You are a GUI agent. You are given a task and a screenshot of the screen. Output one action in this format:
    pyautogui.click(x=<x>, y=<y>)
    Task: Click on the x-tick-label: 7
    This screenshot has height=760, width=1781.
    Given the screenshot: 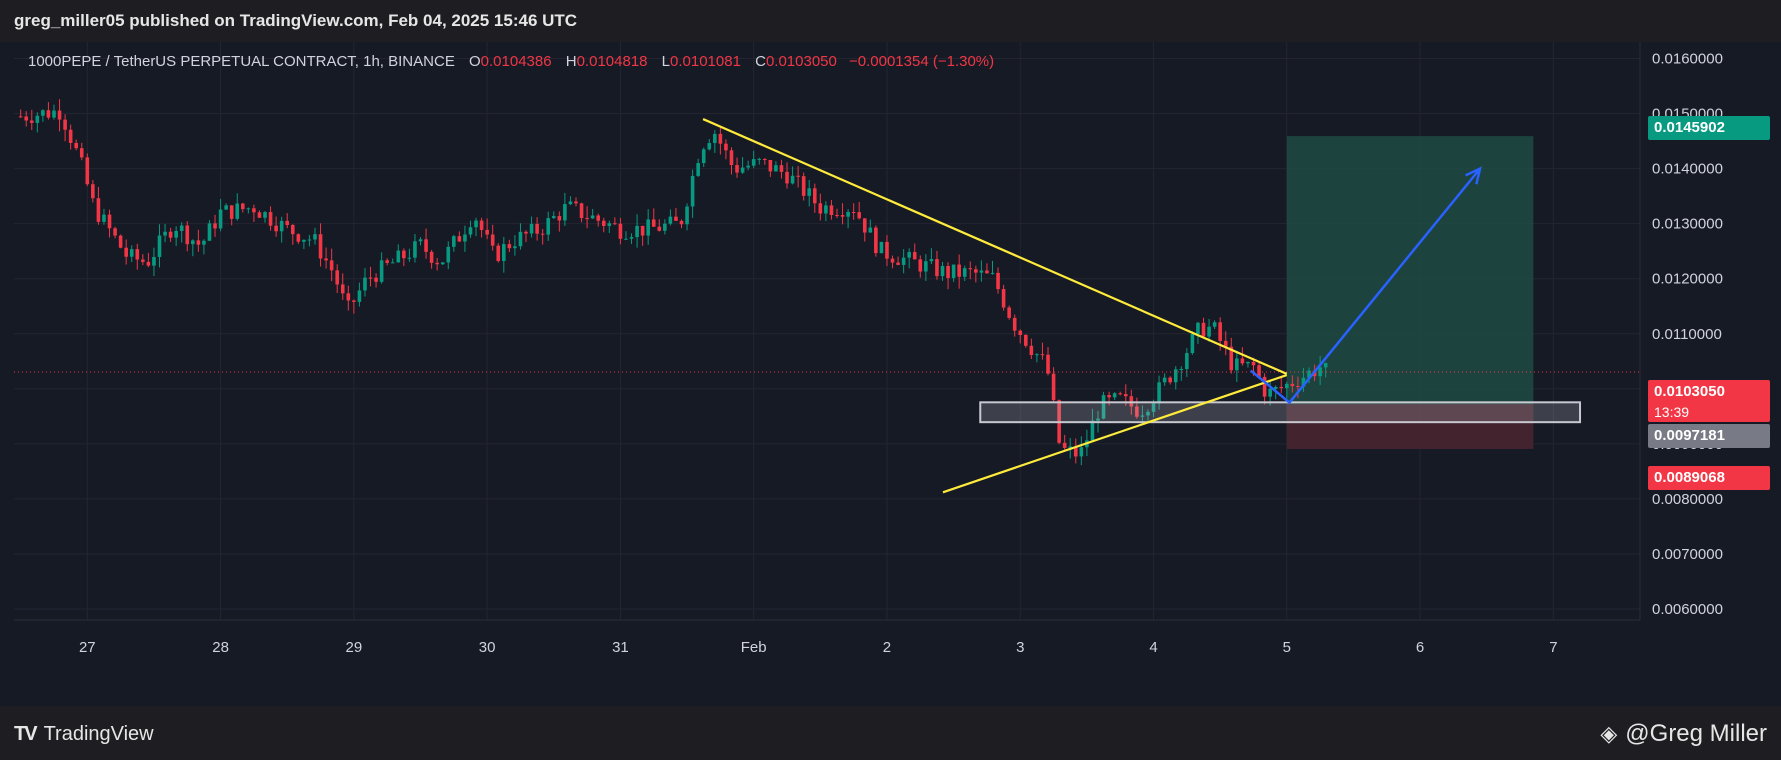 What is the action you would take?
    pyautogui.click(x=1553, y=647)
    